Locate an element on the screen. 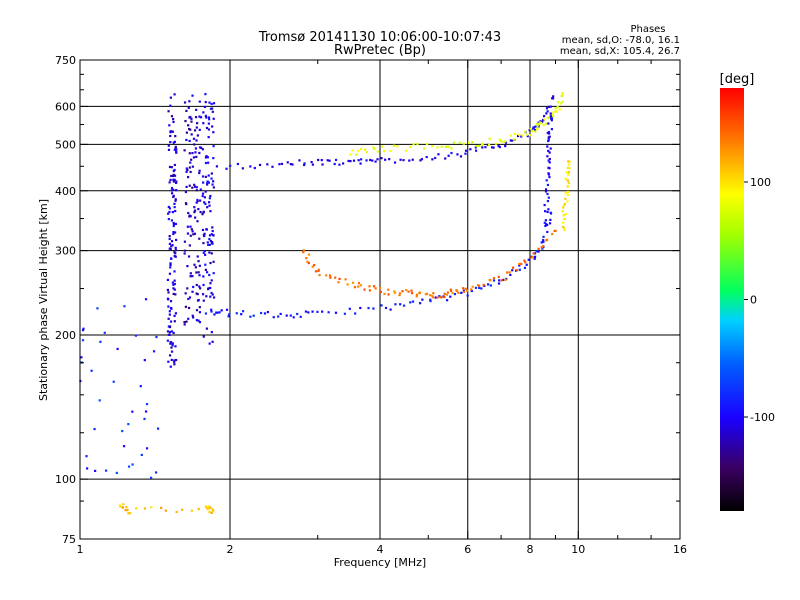 The image size is (800, 600). y-tick-label: 200 is located at coordinates (65, 335).